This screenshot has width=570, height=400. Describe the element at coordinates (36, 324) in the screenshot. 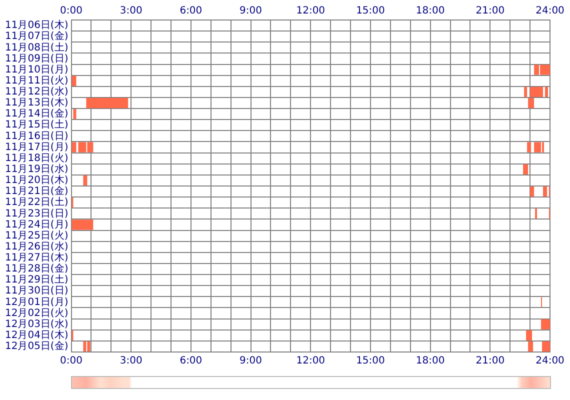

I see `y-tick-label: 12月03日(水)` at that location.